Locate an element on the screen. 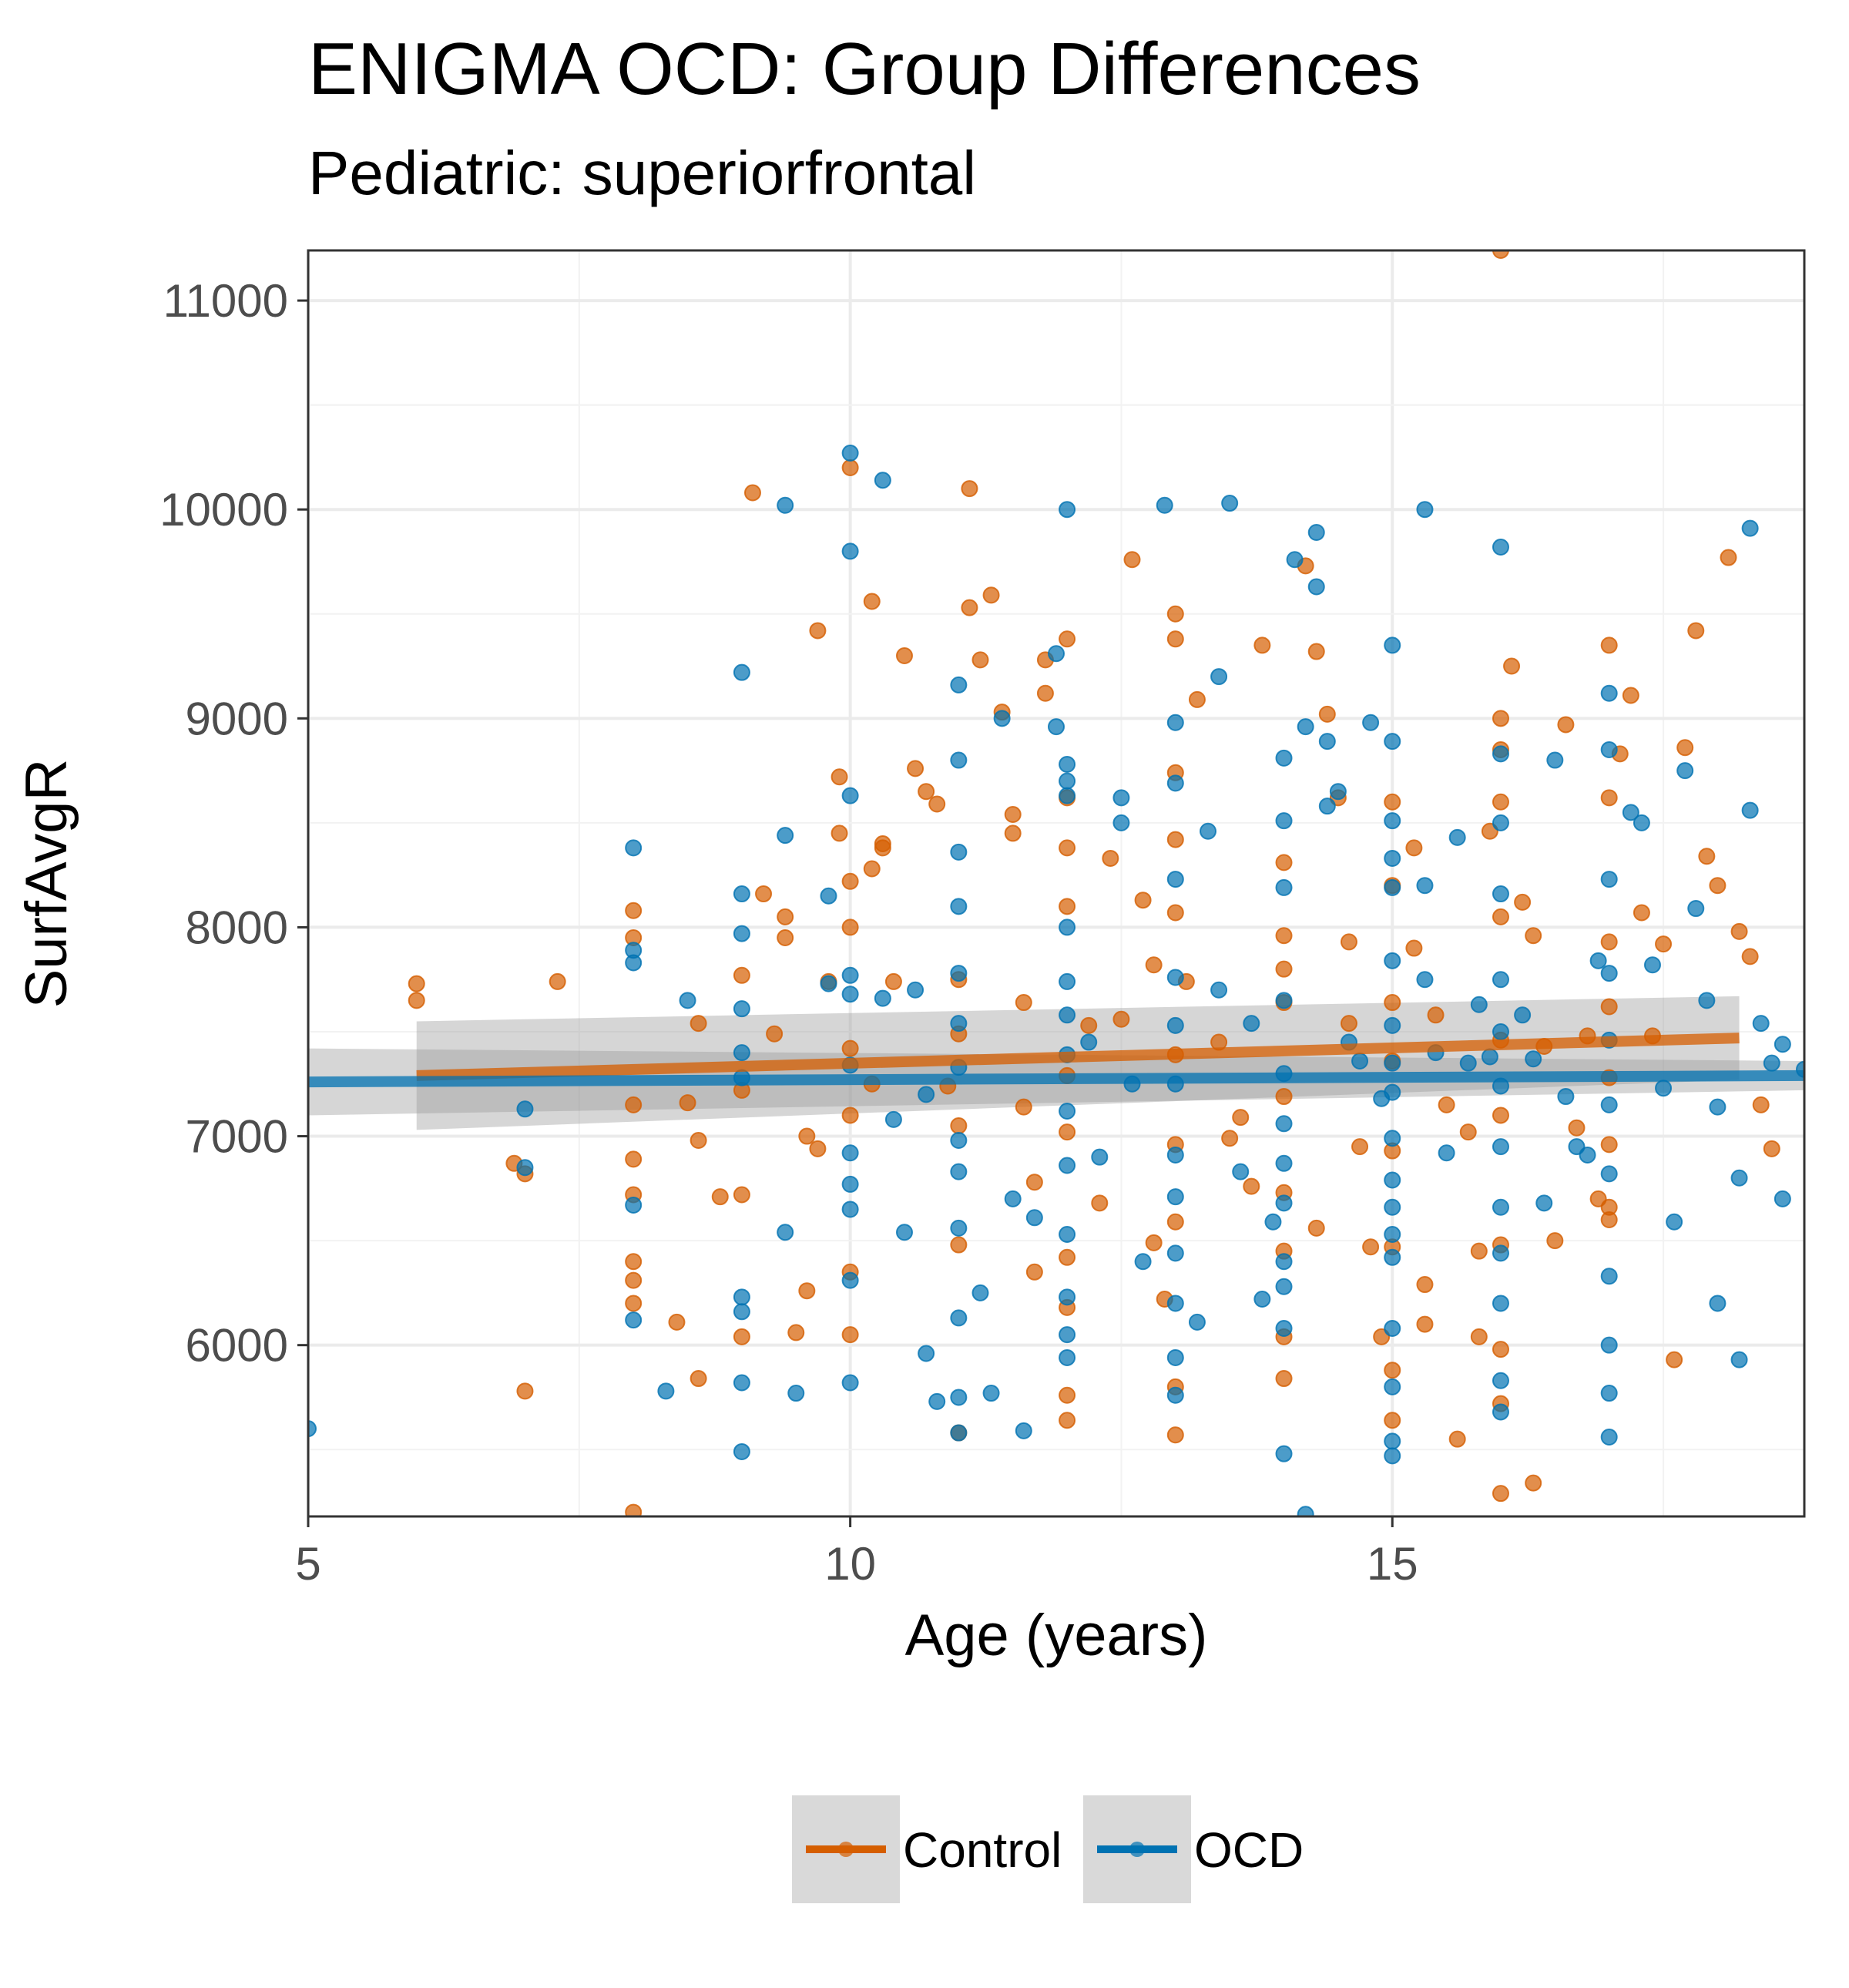 The image size is (1849, 1988). trend-line-ocd is located at coordinates (1056, 1079).